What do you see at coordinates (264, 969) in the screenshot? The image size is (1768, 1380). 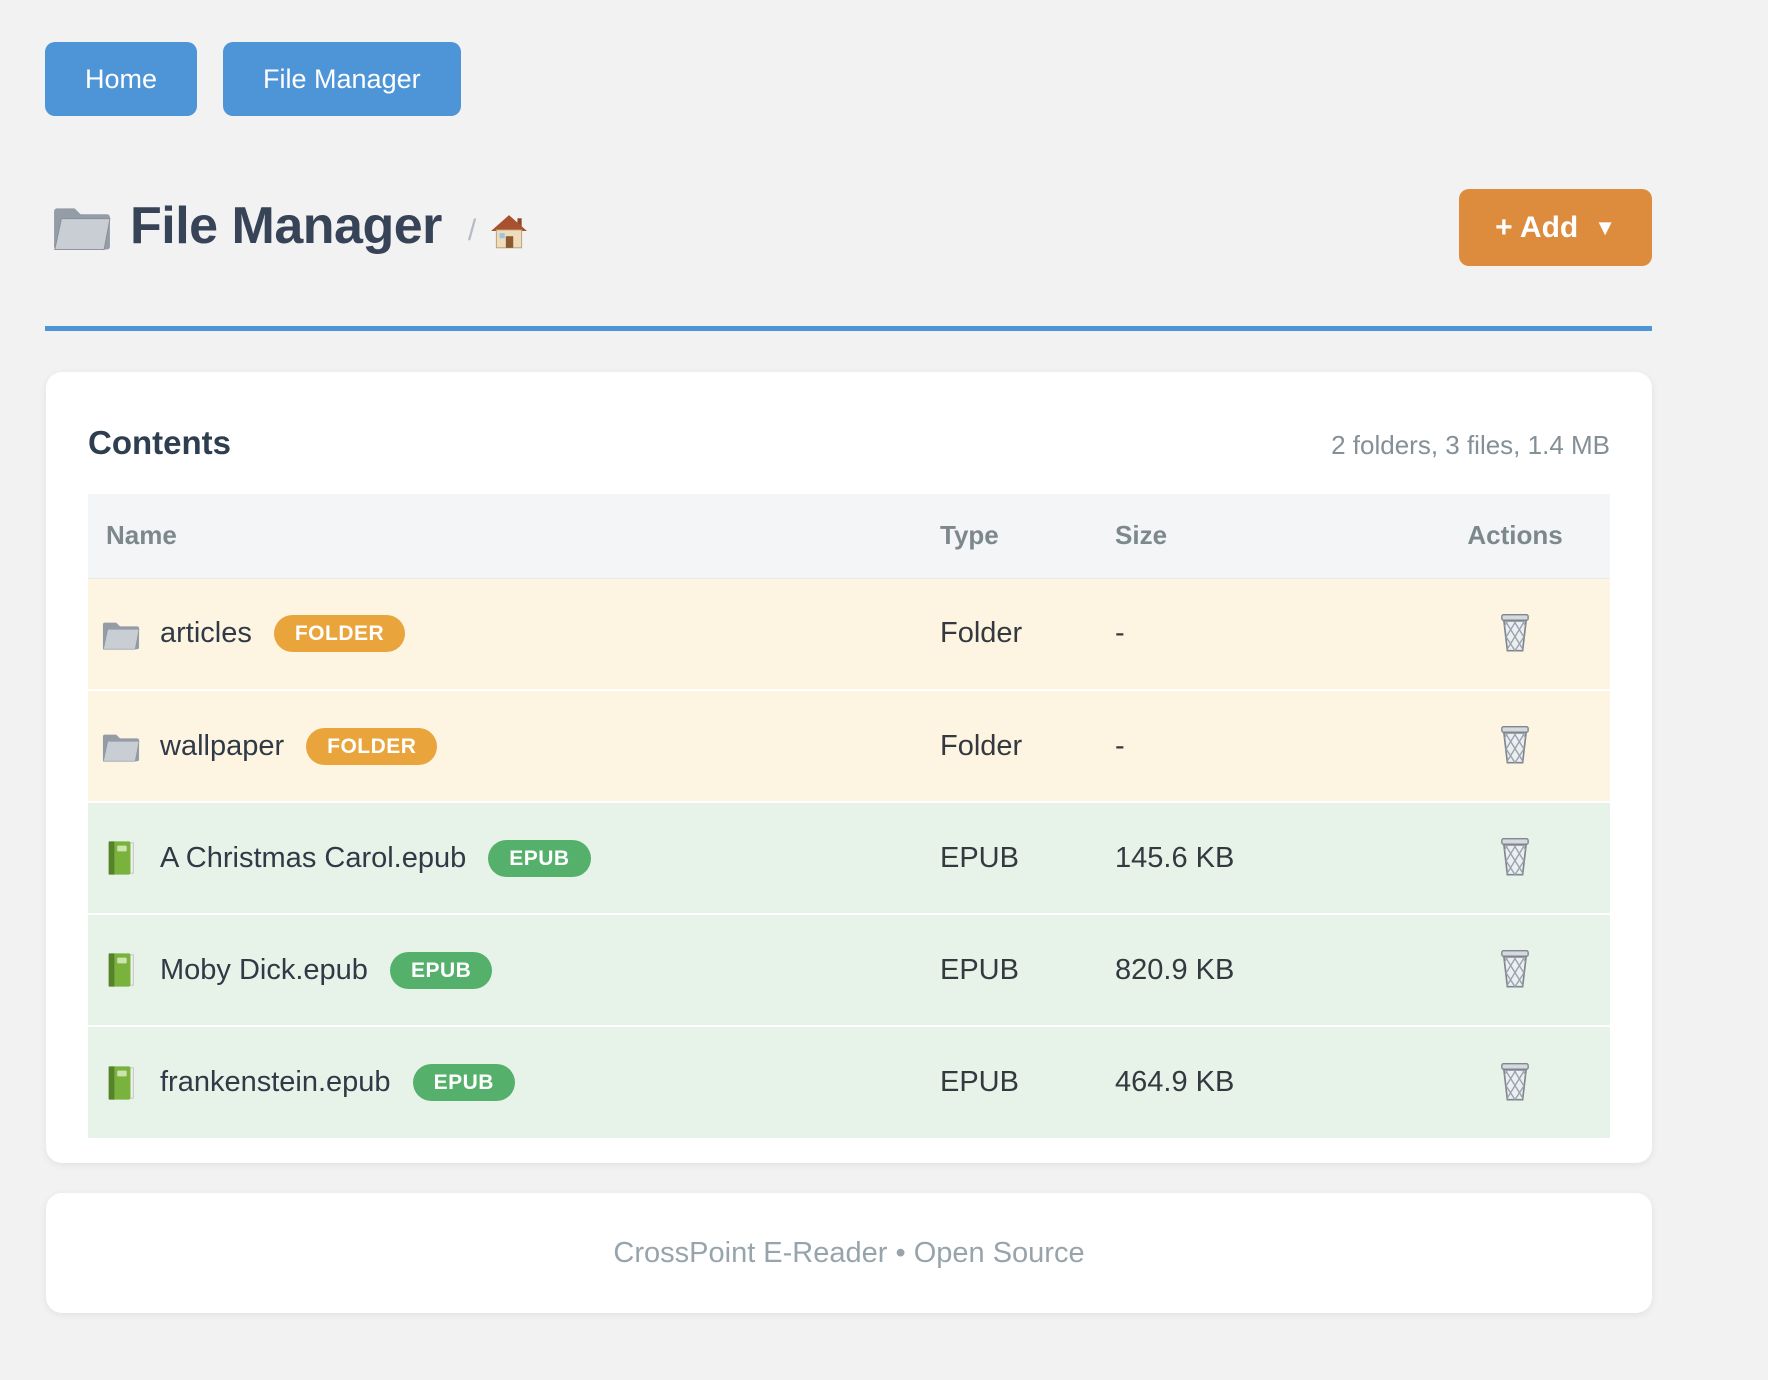 I see `file-name-link: Moby Dick.epub` at bounding box center [264, 969].